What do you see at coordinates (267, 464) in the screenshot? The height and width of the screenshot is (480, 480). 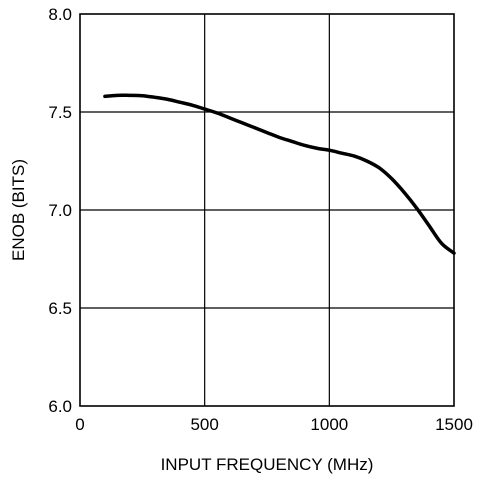 I see `x-axis-label: INPUT FREQUENCY (MHz)` at bounding box center [267, 464].